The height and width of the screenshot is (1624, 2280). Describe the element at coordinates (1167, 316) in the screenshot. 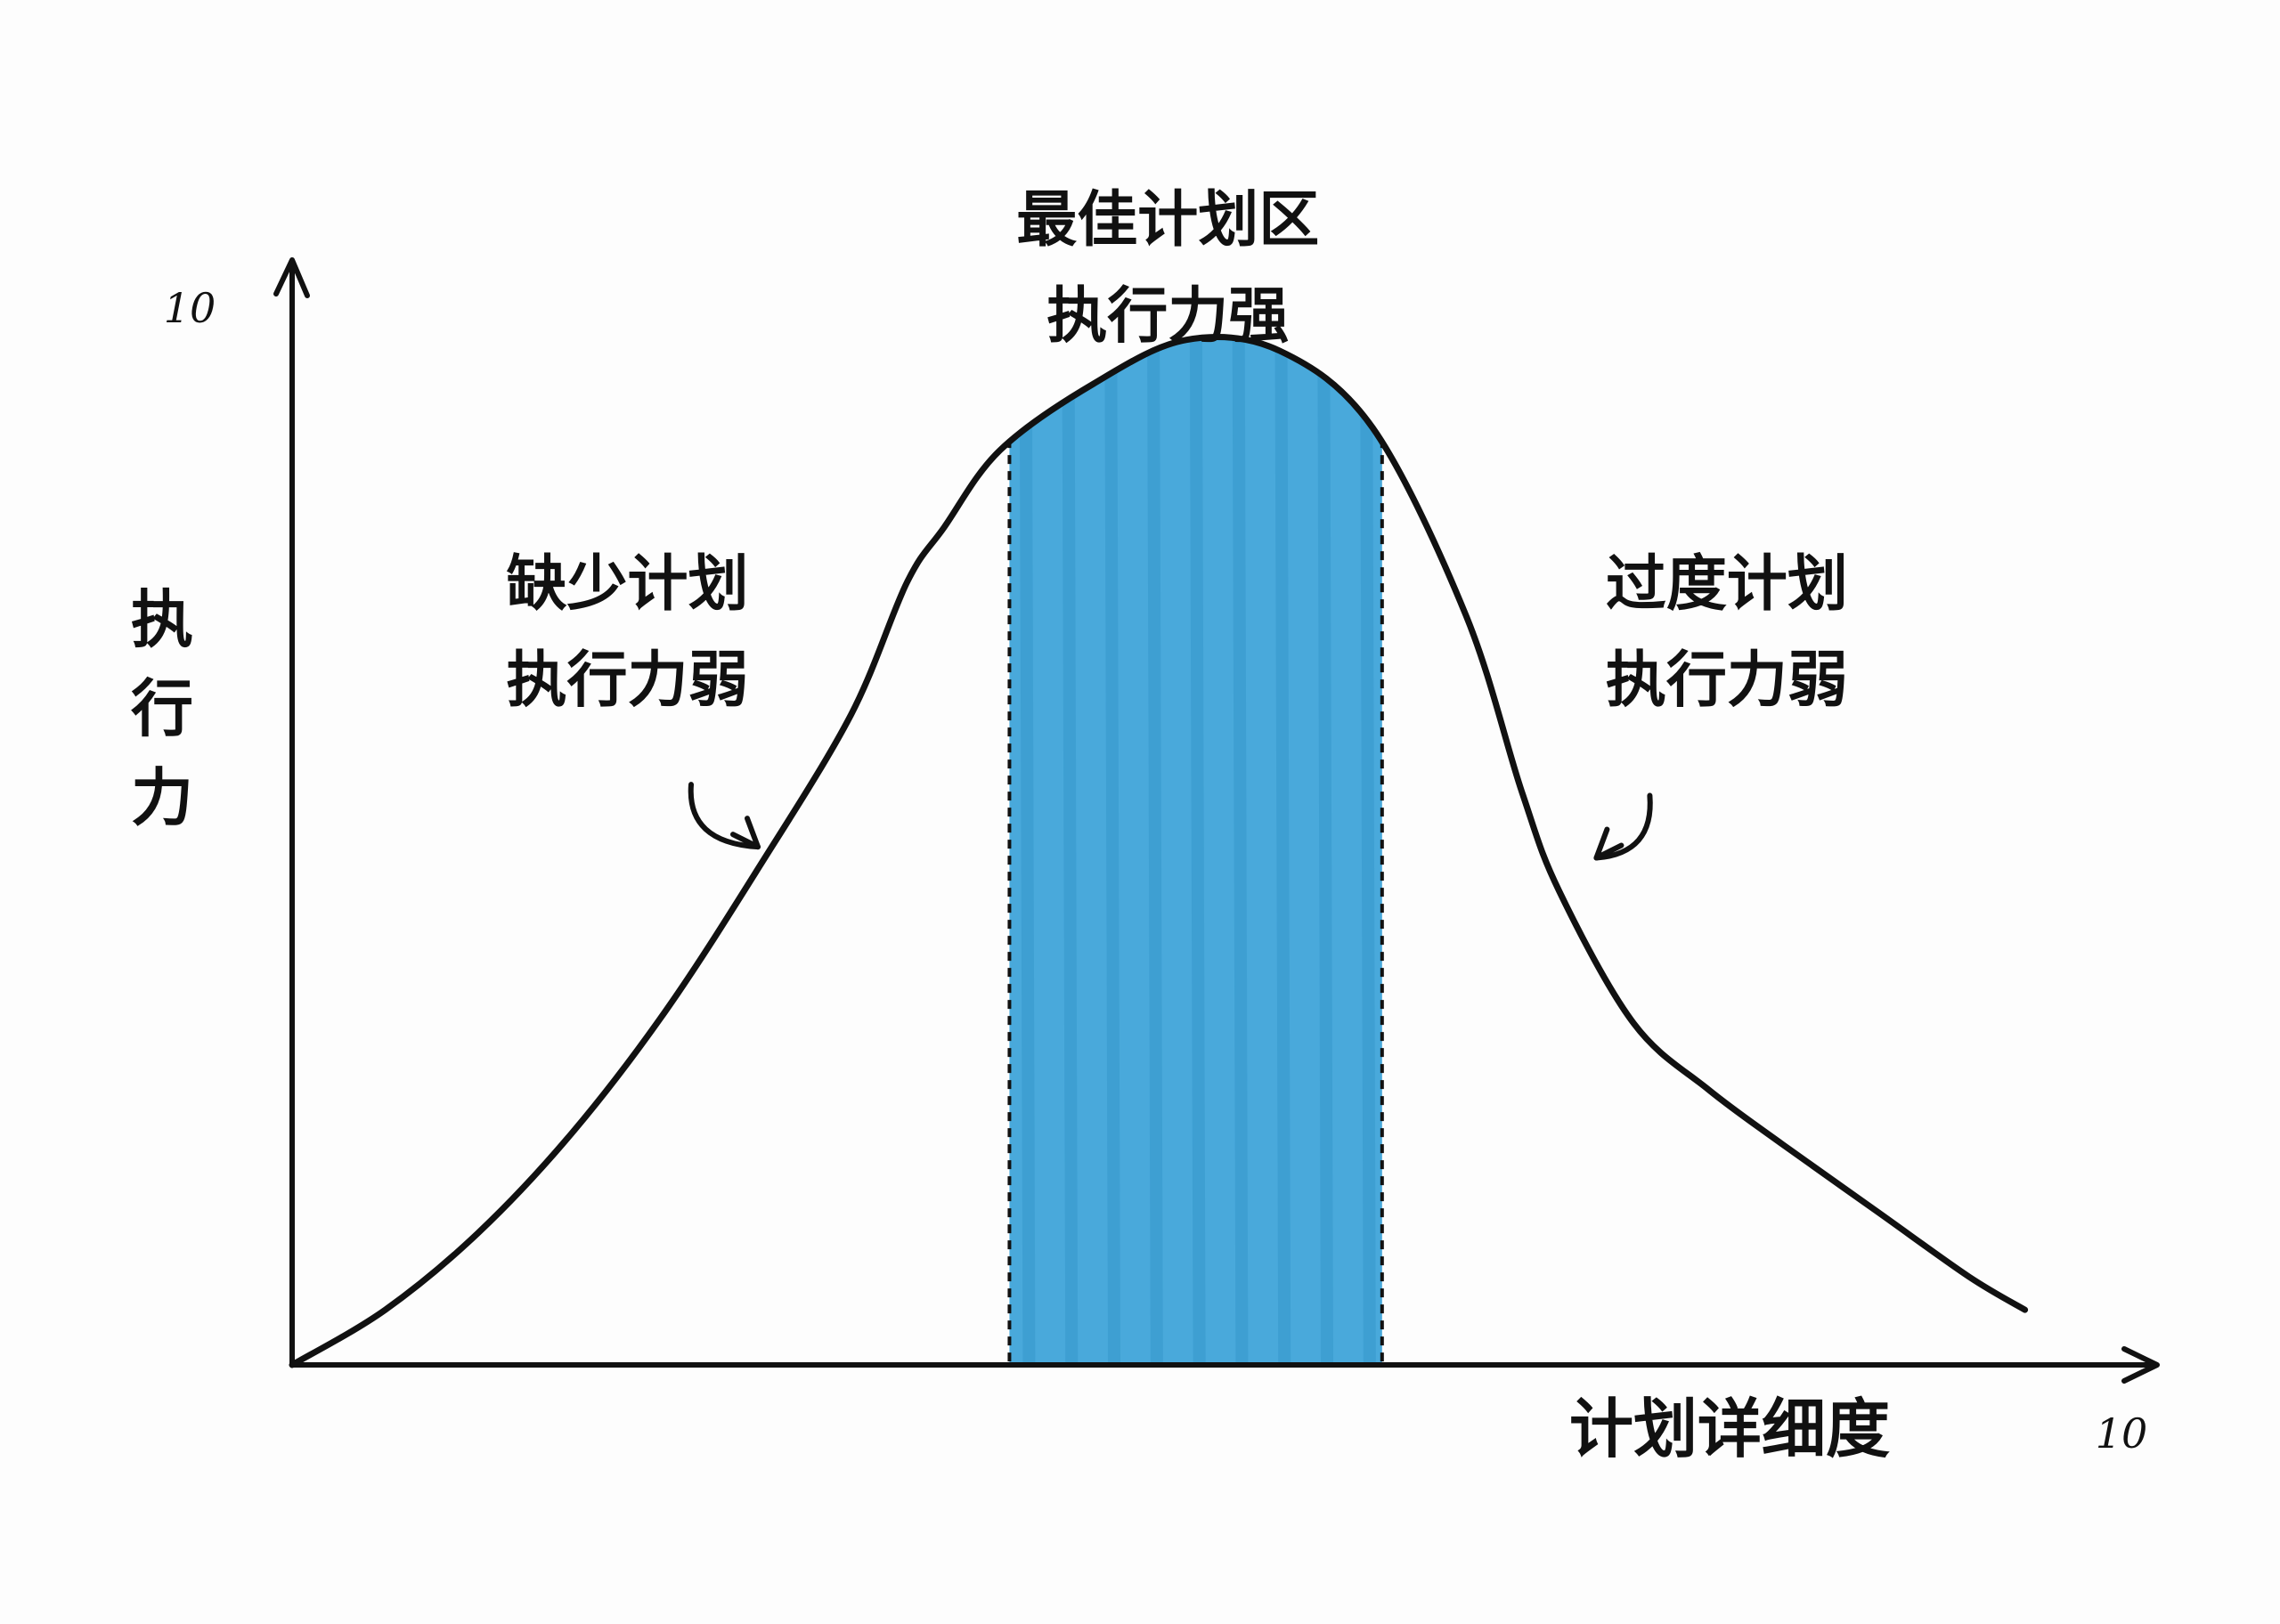

I see `annotation-line: 执行力强` at that location.